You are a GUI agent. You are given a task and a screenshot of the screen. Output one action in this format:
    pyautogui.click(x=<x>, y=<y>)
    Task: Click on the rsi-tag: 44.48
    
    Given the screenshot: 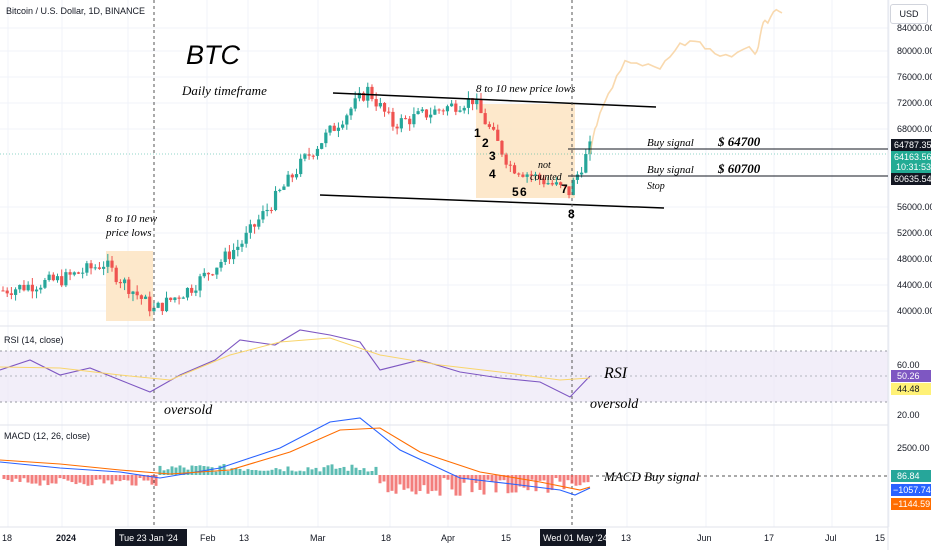 What is the action you would take?
    pyautogui.click(x=908, y=389)
    